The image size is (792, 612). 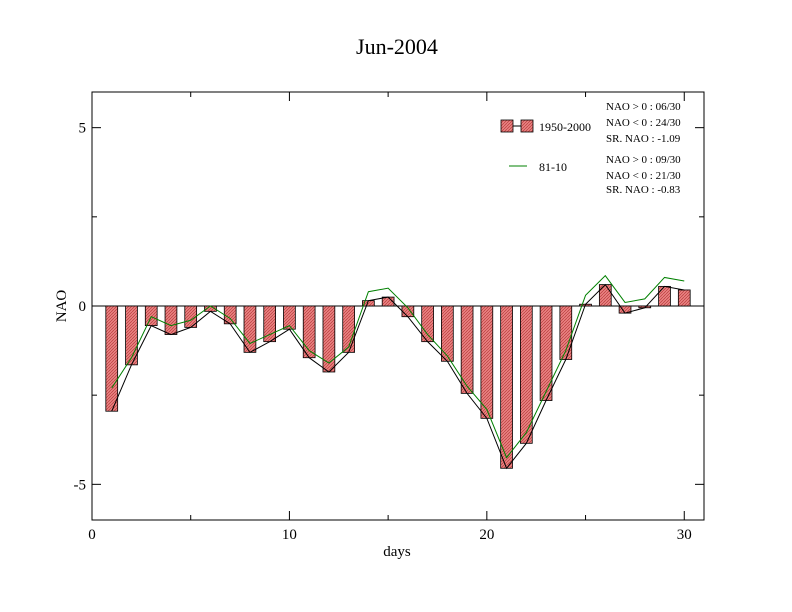 What do you see at coordinates (553, 167) in the screenshot?
I see `legend-label-81-10: 81-10` at bounding box center [553, 167].